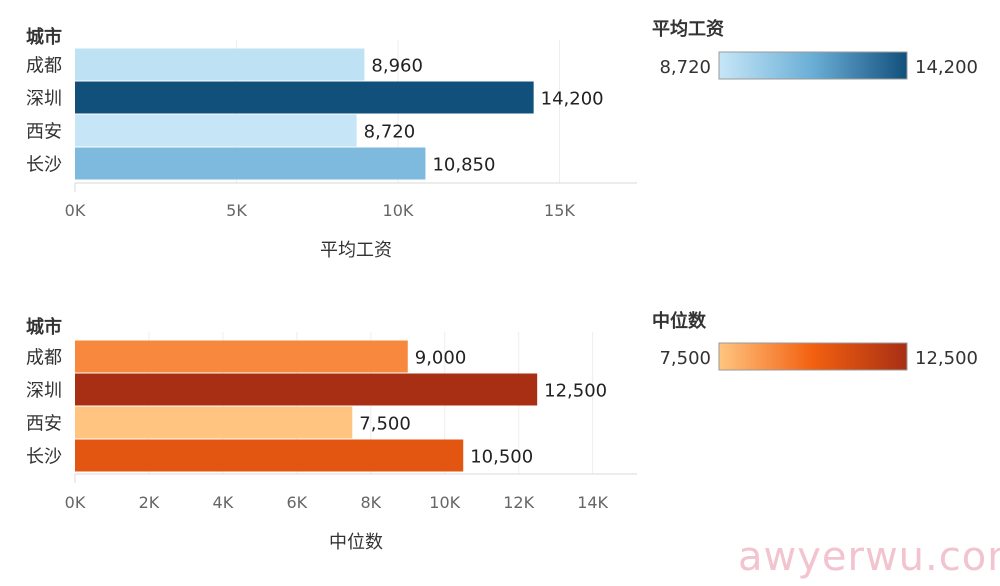 This screenshot has height=586, width=1000. I want to click on x-tick-label: 4K, so click(223, 502).